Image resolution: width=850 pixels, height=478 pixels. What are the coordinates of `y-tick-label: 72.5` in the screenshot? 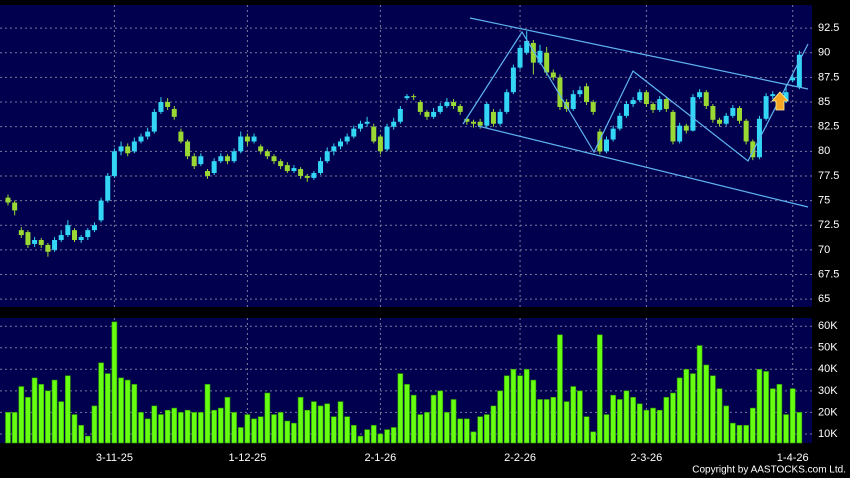 It's located at (828, 225).